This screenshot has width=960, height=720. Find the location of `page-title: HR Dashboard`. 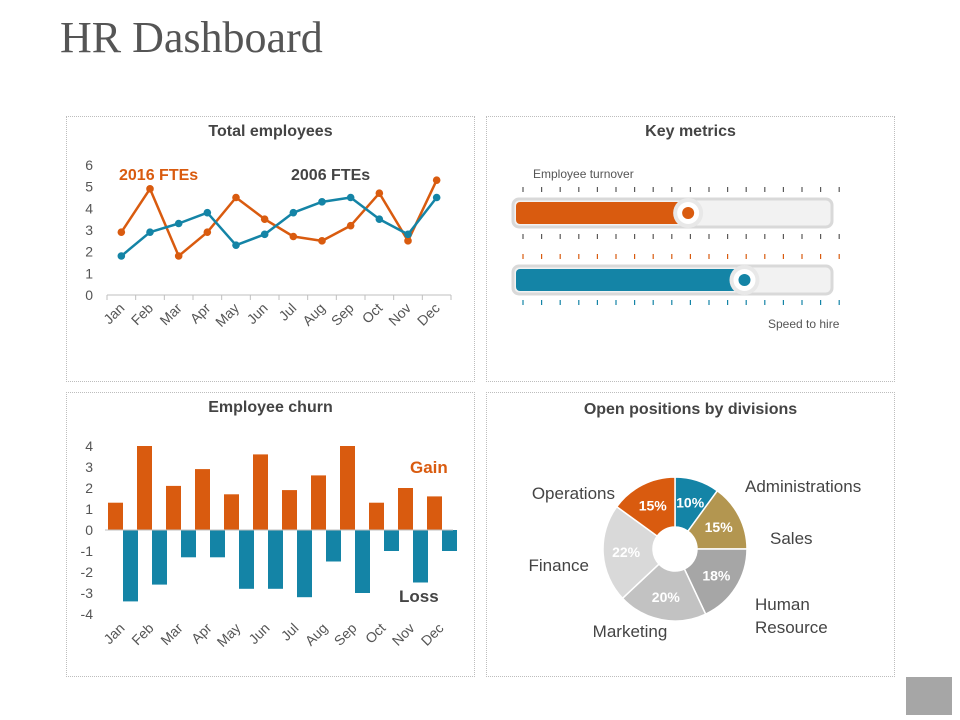

page-title: HR Dashboard is located at coordinates (191, 37).